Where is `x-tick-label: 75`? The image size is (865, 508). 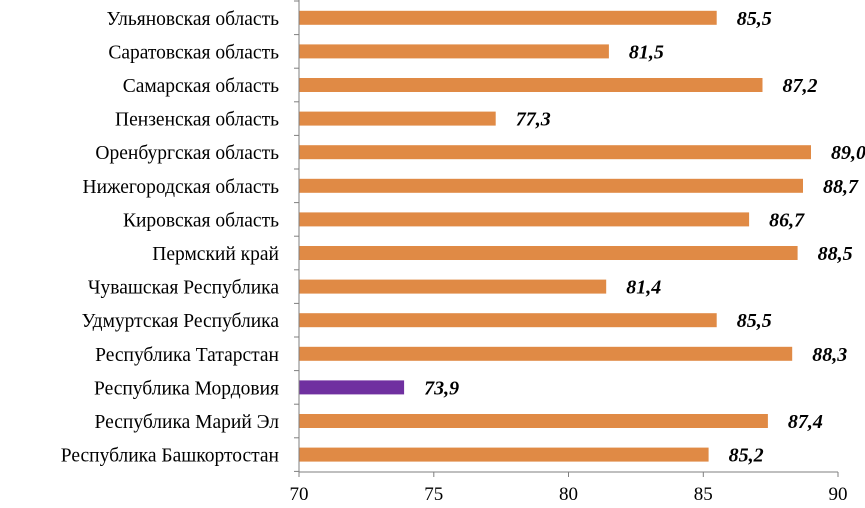
x-tick-label: 75 is located at coordinates (433, 494).